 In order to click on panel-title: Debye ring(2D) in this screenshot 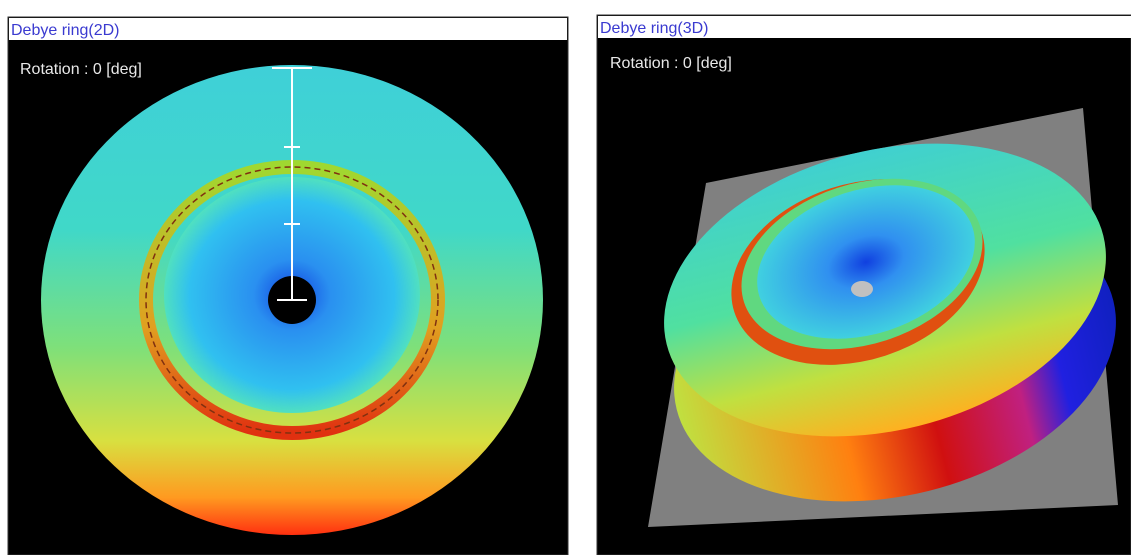, I will do `click(65, 30)`.